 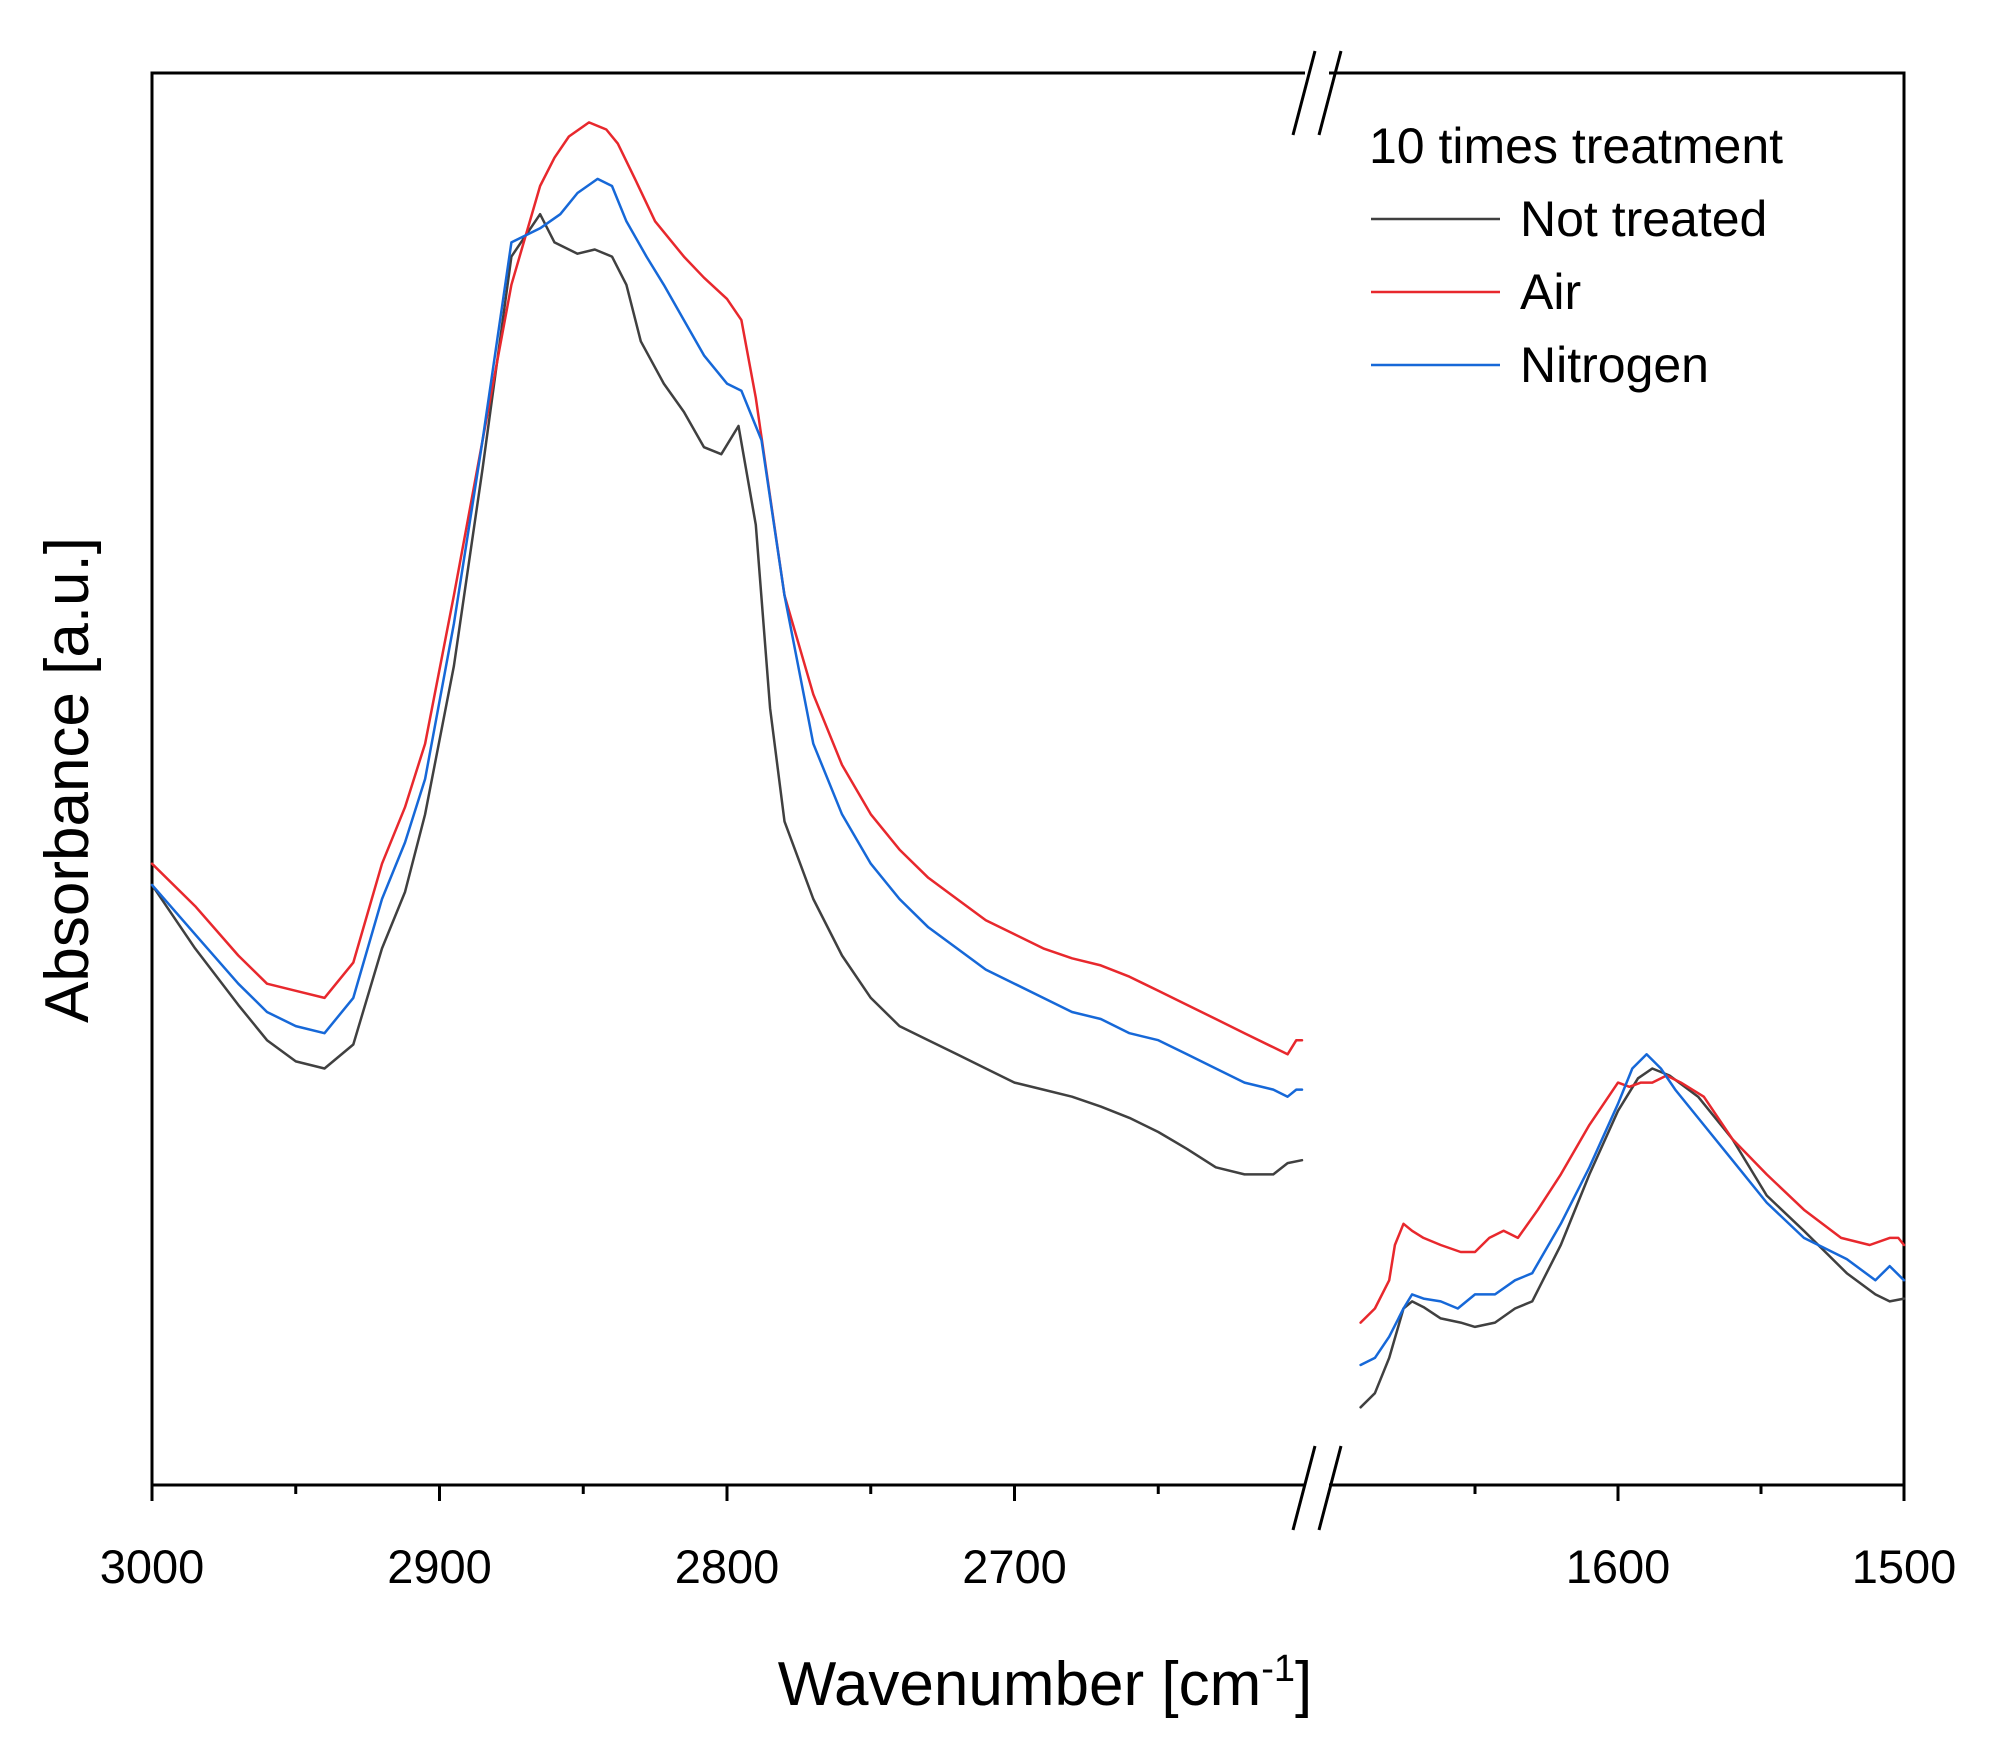 I want to click on series-line-air-seg2, so click(x=1632, y=1199).